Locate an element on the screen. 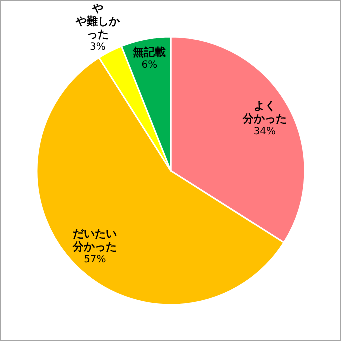 The height and width of the screenshot is (341, 341). data-label: 57% is located at coordinates (95, 259).